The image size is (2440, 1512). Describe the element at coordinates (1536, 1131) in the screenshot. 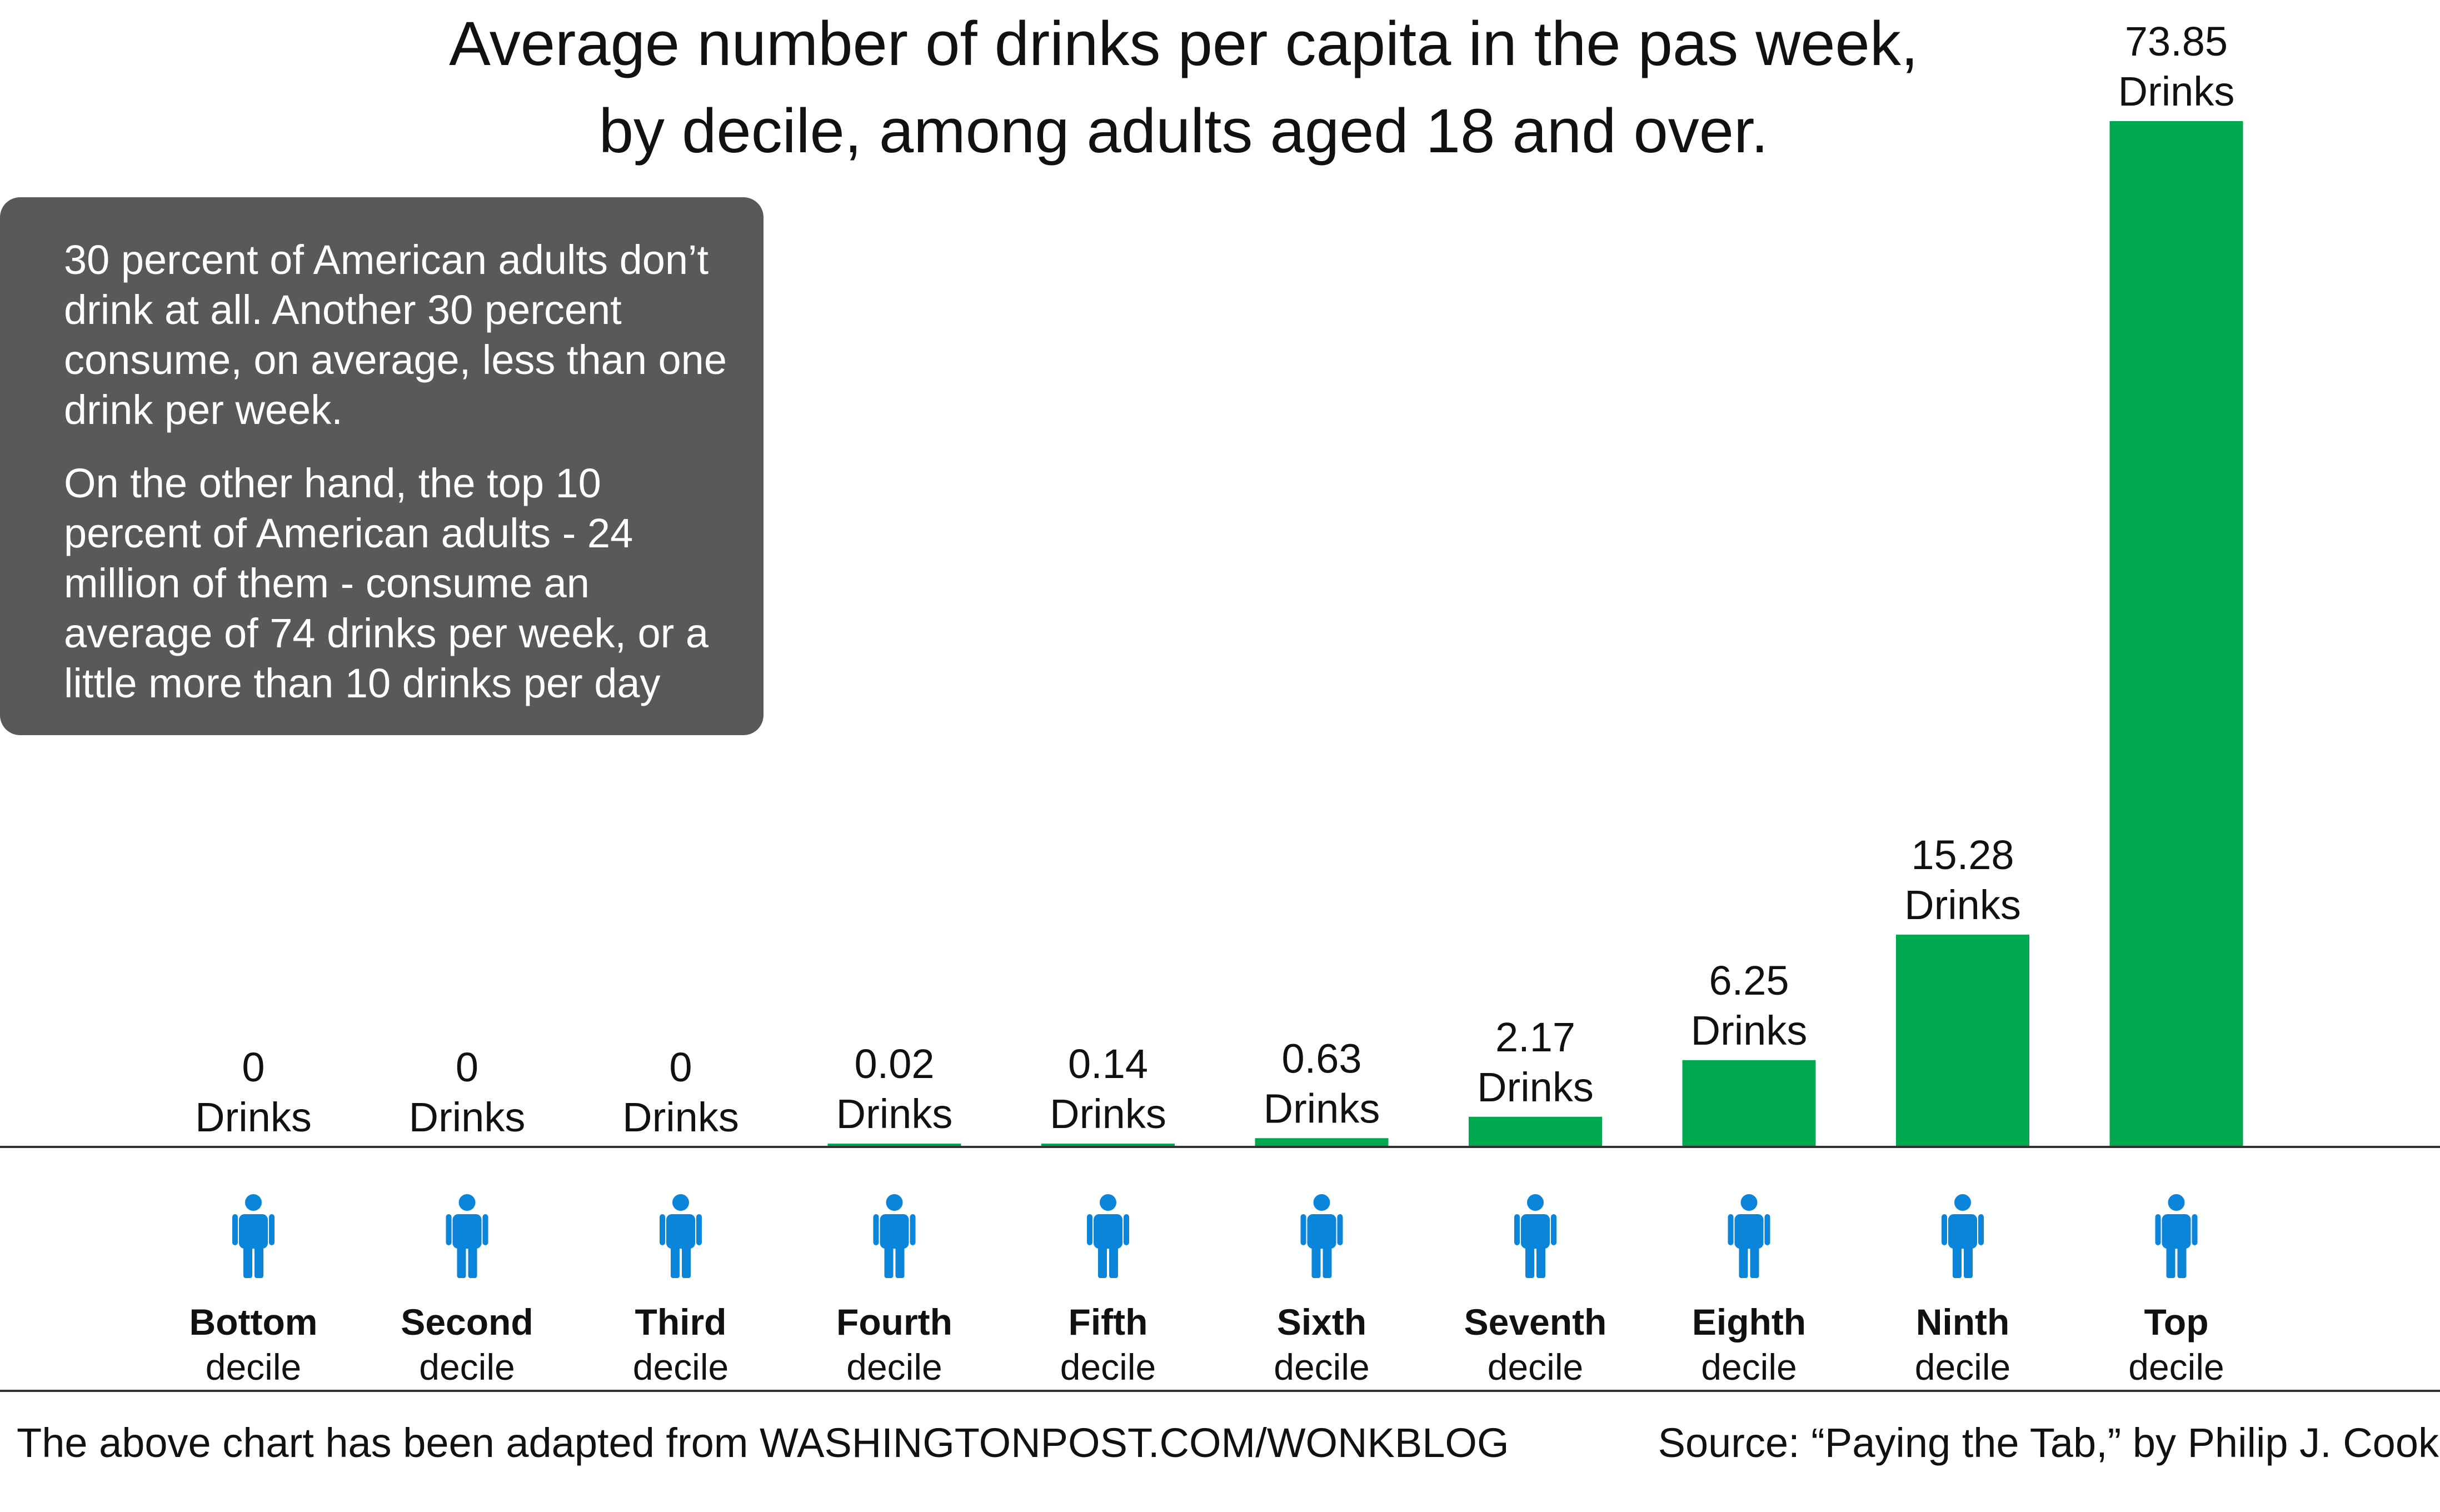

I see `bar-seventh` at that location.